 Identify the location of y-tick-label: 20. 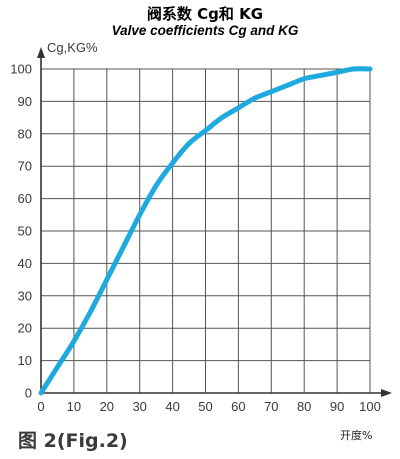
(25, 328).